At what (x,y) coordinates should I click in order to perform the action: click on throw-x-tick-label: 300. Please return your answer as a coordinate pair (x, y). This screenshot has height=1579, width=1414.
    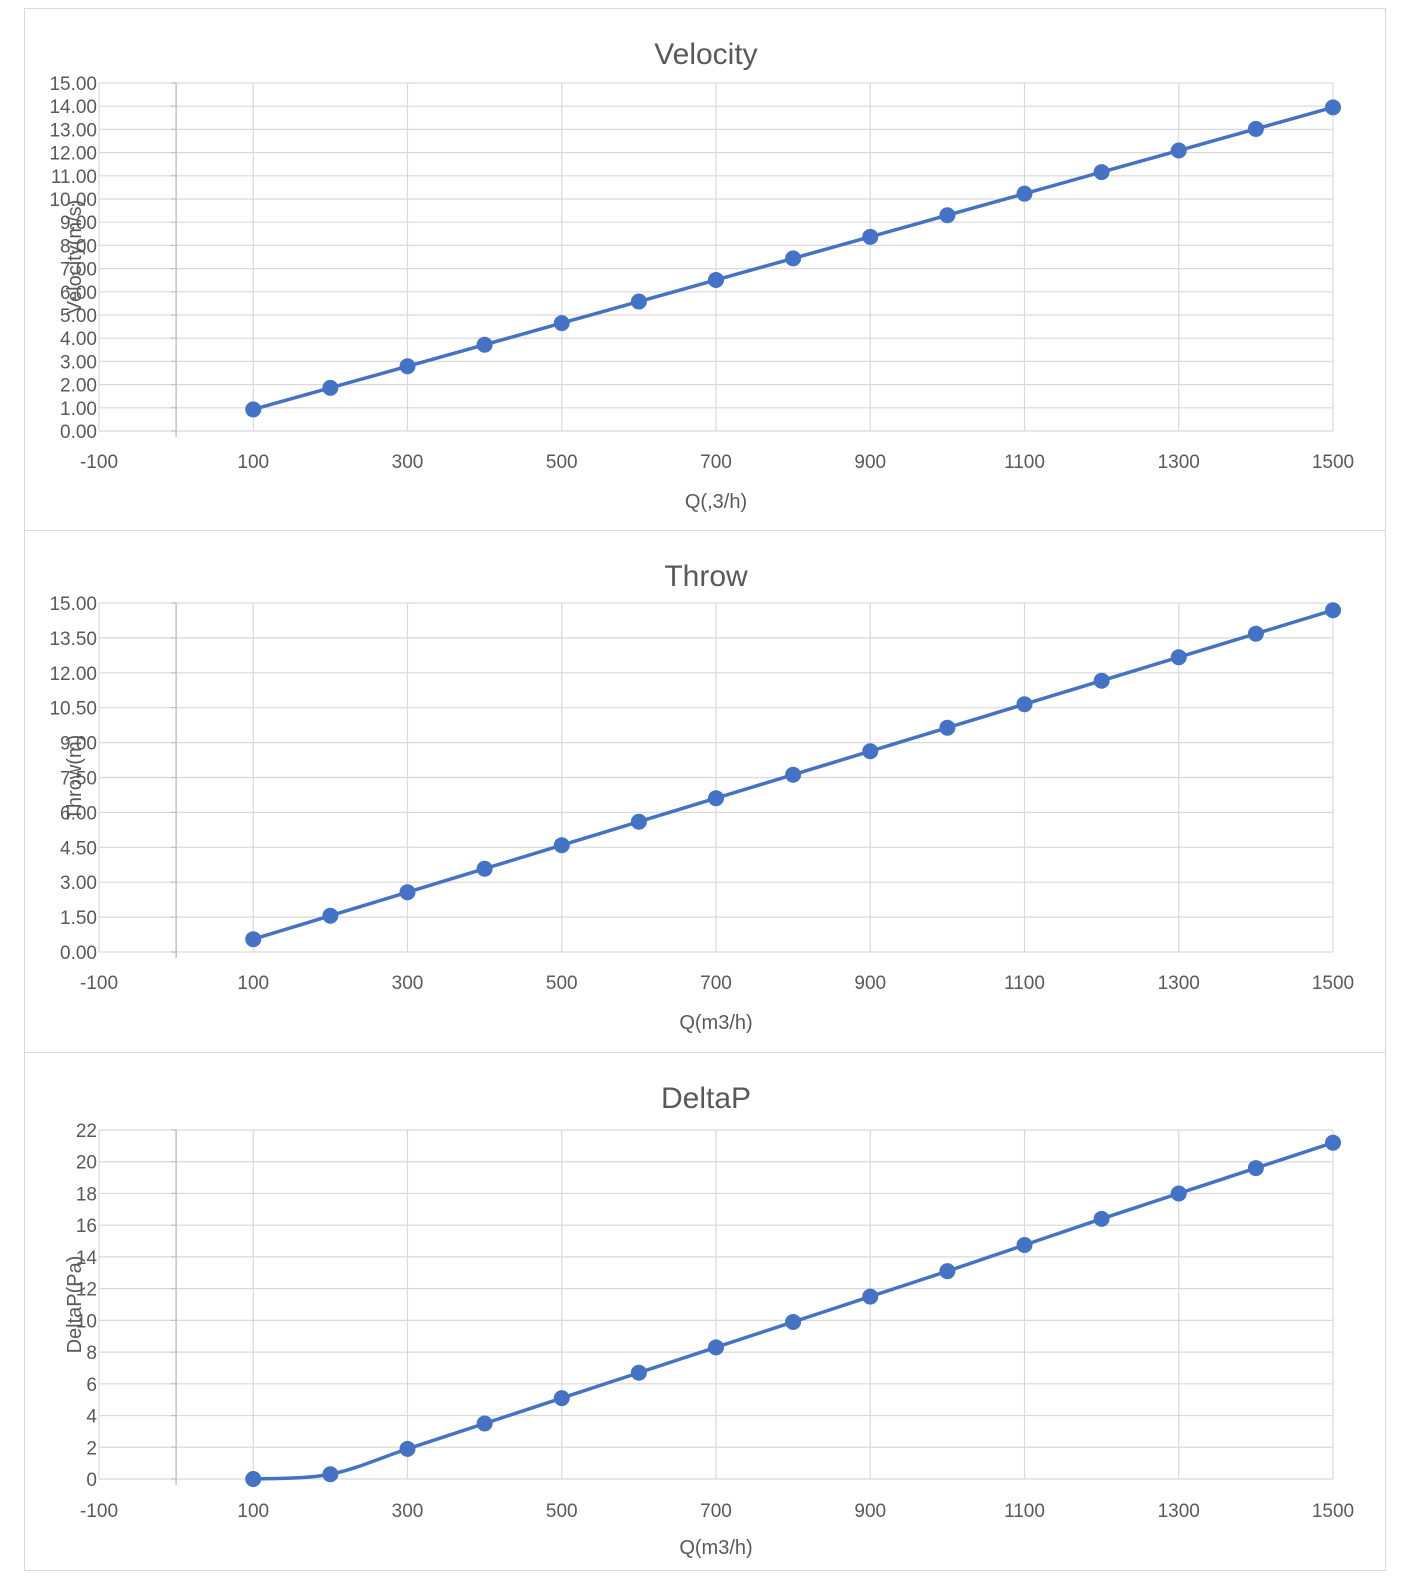
    Looking at the image, I should click on (408, 983).